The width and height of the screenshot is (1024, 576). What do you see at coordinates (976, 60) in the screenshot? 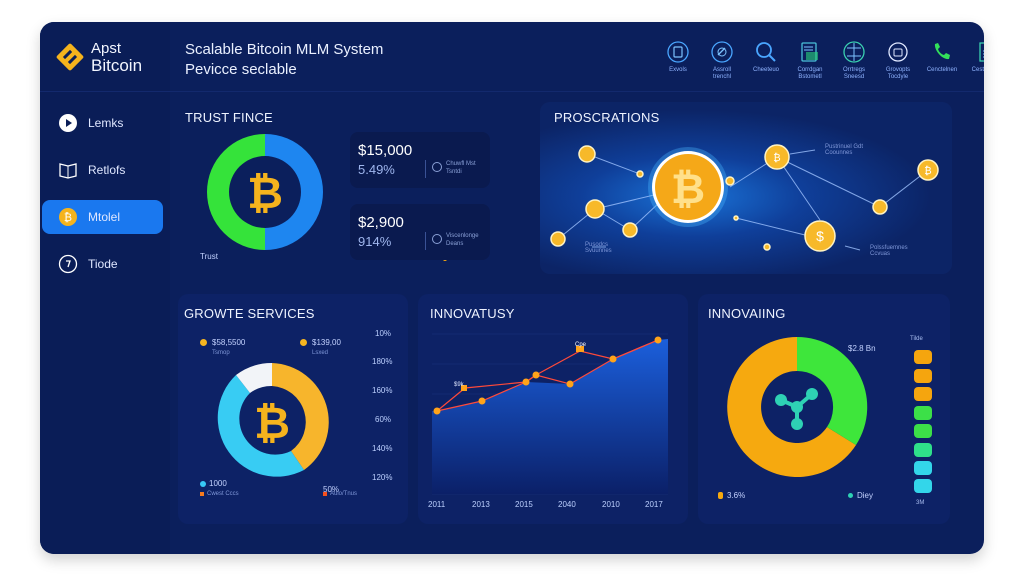
I see `toolbar-document: Cestlenant` at bounding box center [976, 60].